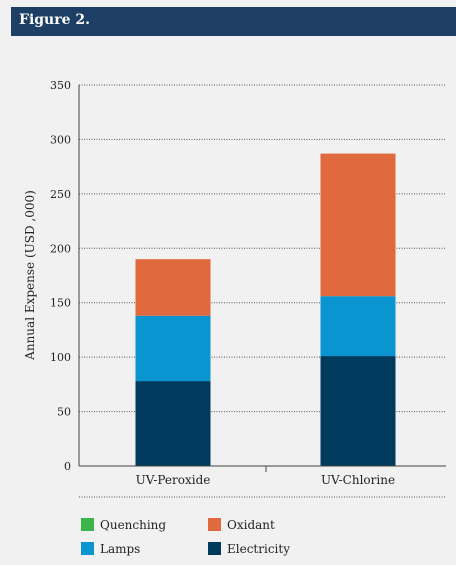  What do you see at coordinates (60, 139) in the screenshot?
I see `y-tick-label-300: 300` at bounding box center [60, 139].